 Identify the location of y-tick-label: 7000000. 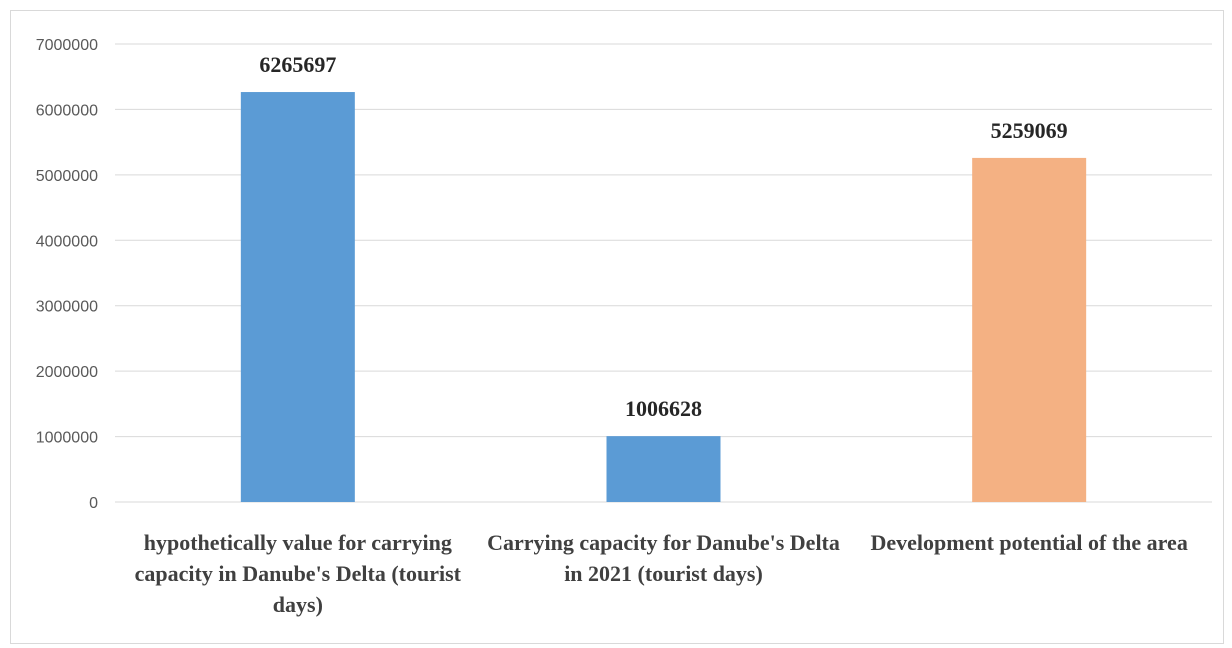
(67, 45).